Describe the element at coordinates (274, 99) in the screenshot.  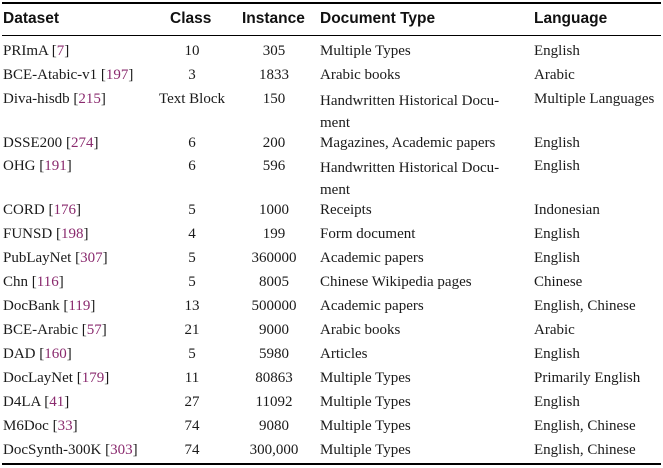
I see `instance-cell: 150` at that location.